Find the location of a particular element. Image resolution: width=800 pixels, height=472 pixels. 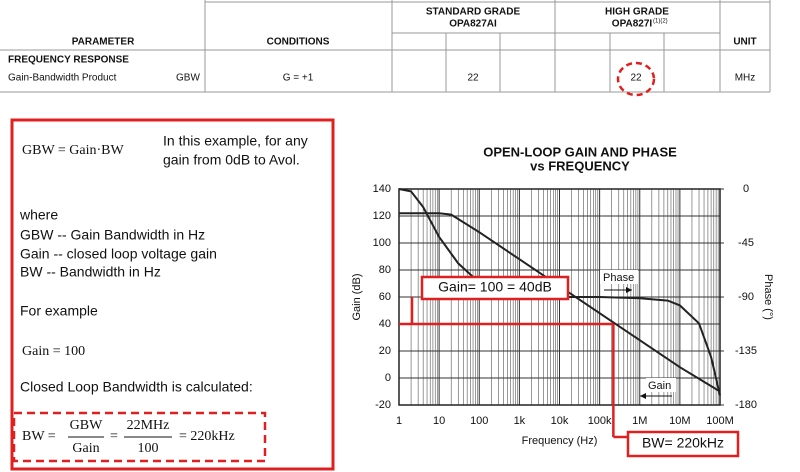

formula: Gain = 100 is located at coordinates (53, 351).